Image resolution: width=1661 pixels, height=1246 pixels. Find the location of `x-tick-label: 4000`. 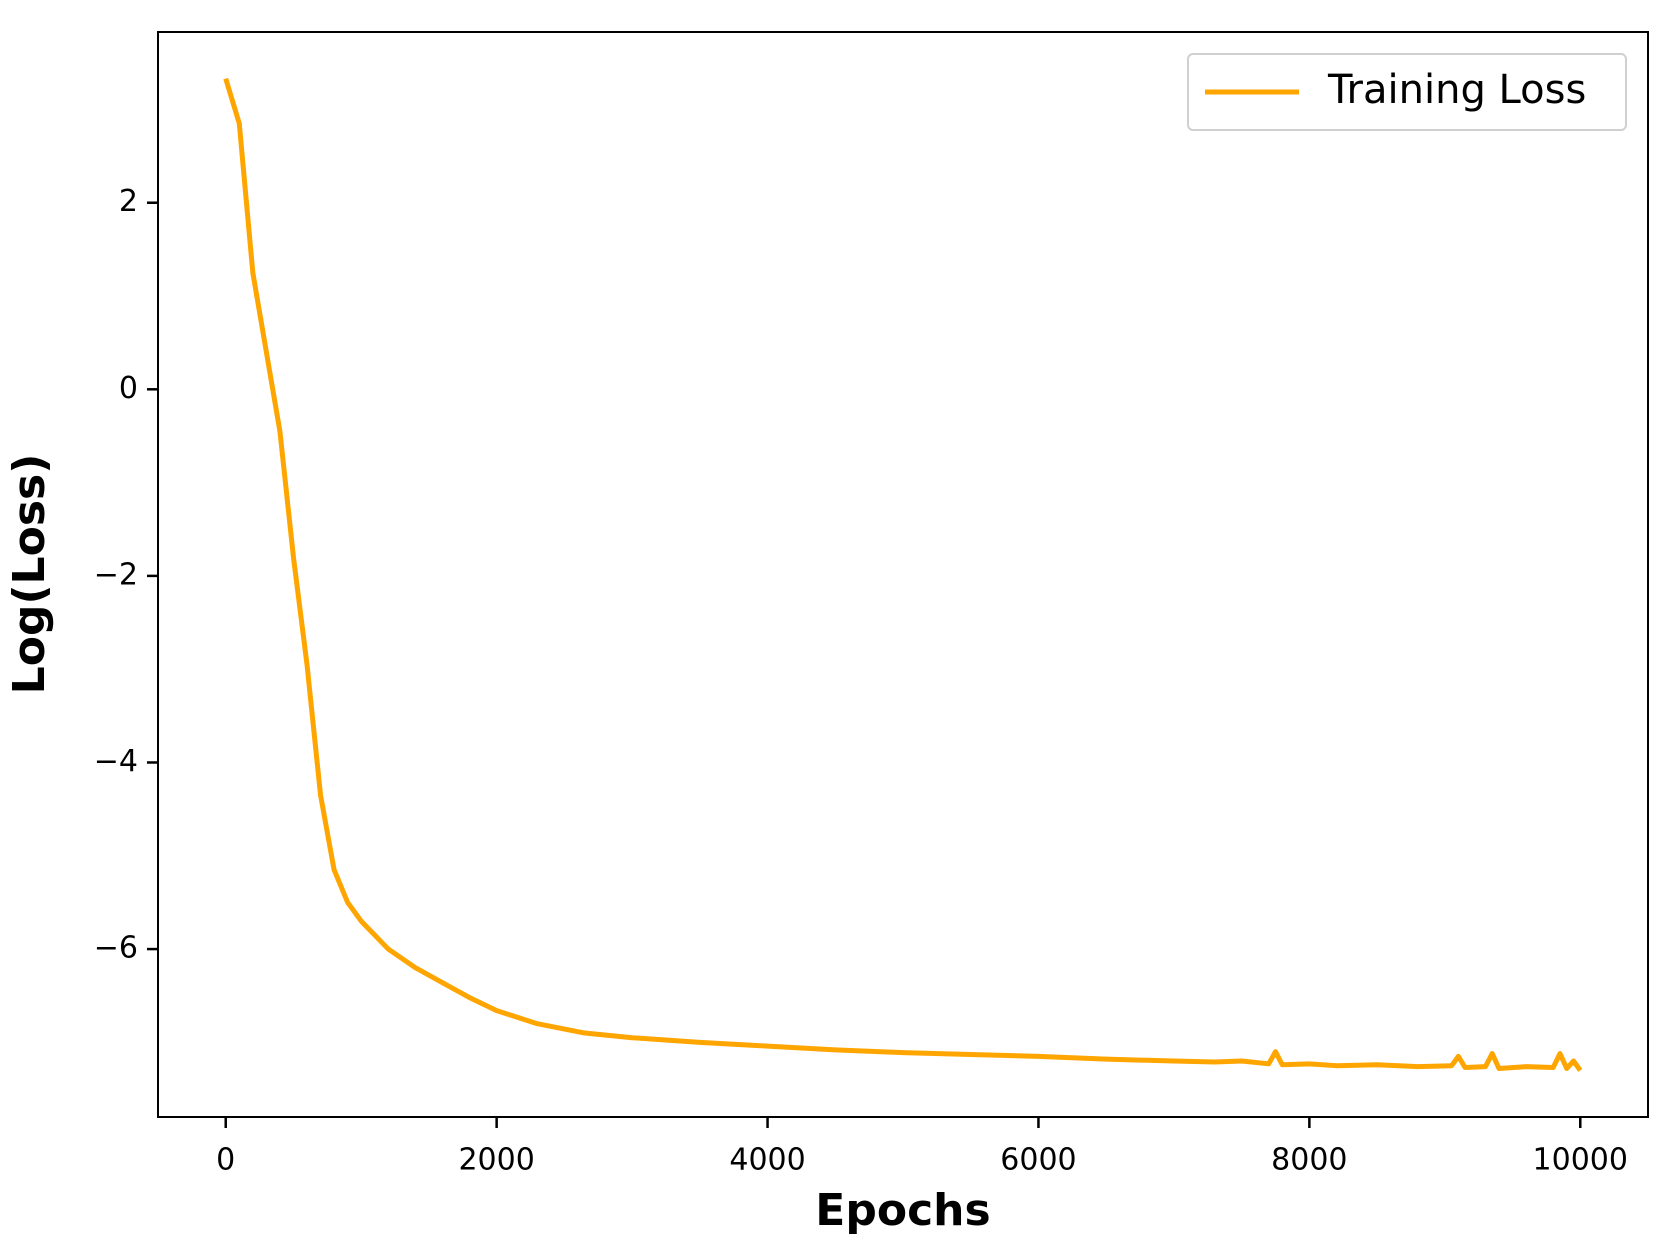

x-tick-label: 4000 is located at coordinates (767, 1160).